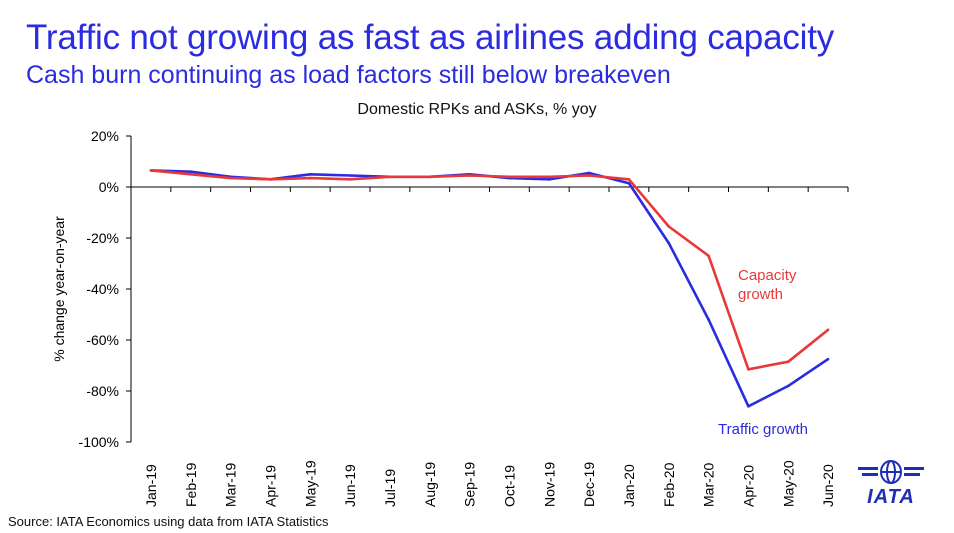 This screenshot has height=533, width=954. Describe the element at coordinates (102, 238) in the screenshot. I see `y-tick-label: -20%` at that location.